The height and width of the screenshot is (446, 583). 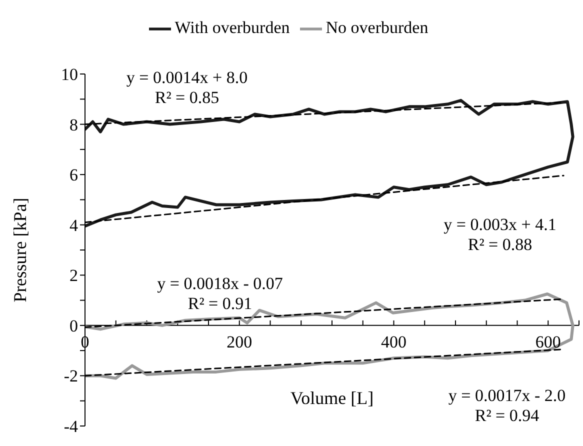 I want to click on annotation: y = 0.0018x - 0.07 R² = 0.91, so click(x=220, y=294).